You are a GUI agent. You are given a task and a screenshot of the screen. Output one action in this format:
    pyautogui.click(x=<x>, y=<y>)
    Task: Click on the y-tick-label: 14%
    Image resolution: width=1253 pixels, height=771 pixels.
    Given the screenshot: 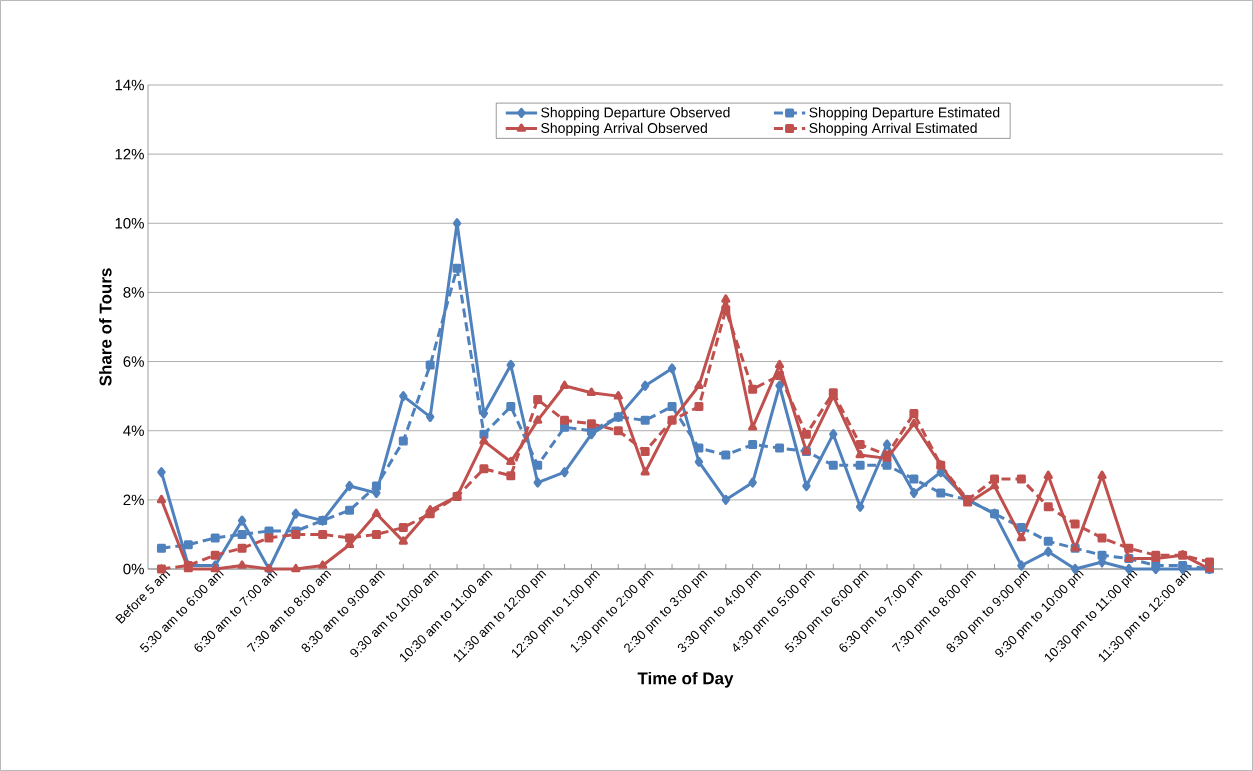 What is the action you would take?
    pyautogui.click(x=129, y=85)
    